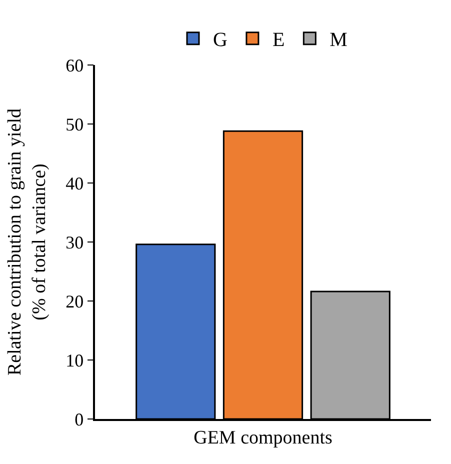 The width and height of the screenshot is (451, 464). Describe the element at coordinates (220, 40) in the screenshot. I see `legend-label: G` at that location.